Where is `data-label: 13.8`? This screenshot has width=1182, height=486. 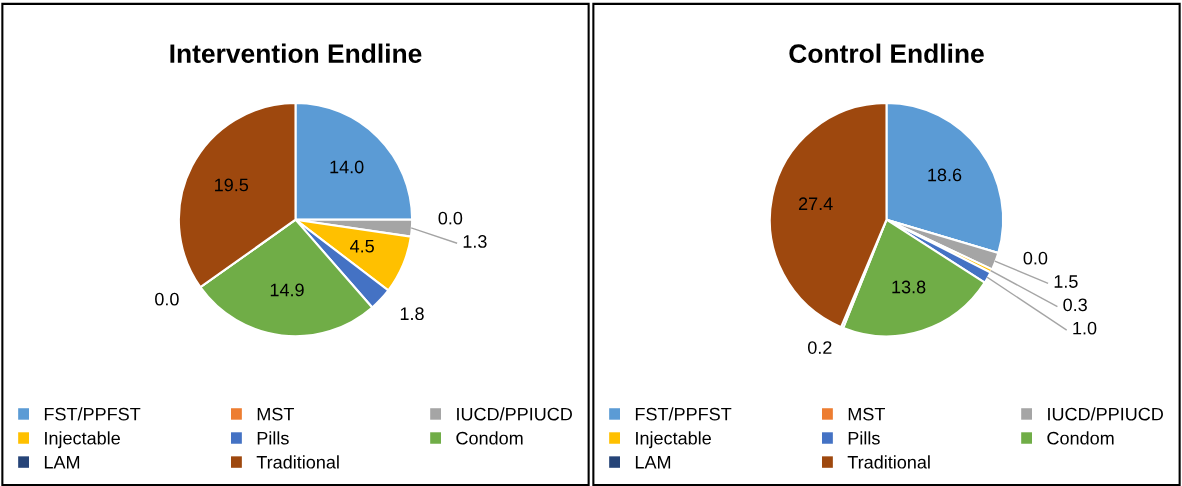 data-label: 13.8 is located at coordinates (909, 287).